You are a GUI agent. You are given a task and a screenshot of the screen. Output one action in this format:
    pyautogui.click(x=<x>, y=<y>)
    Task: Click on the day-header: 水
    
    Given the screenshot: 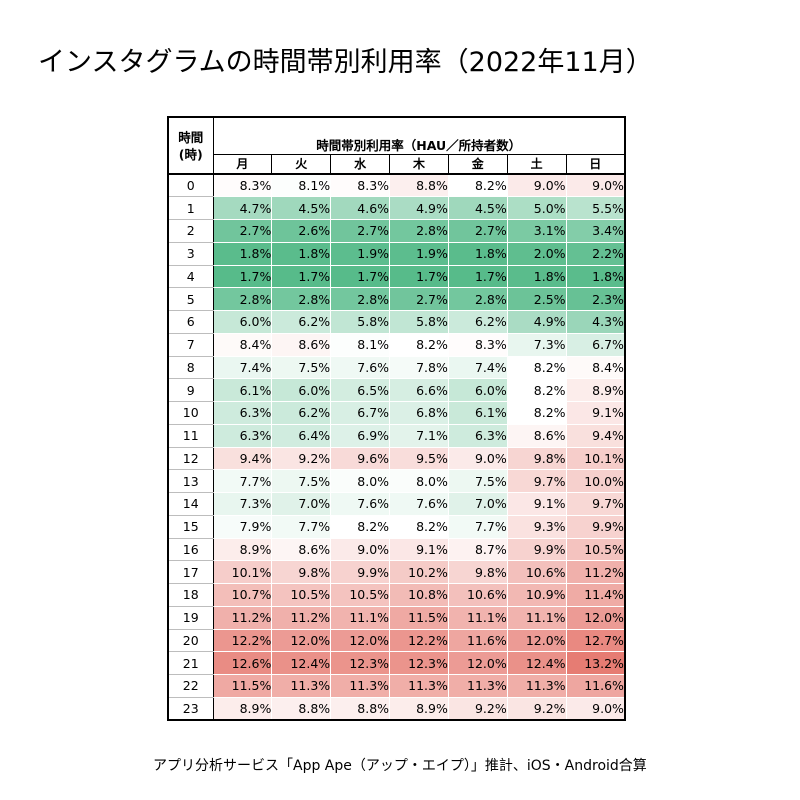 What is the action you would take?
    pyautogui.click(x=360, y=164)
    